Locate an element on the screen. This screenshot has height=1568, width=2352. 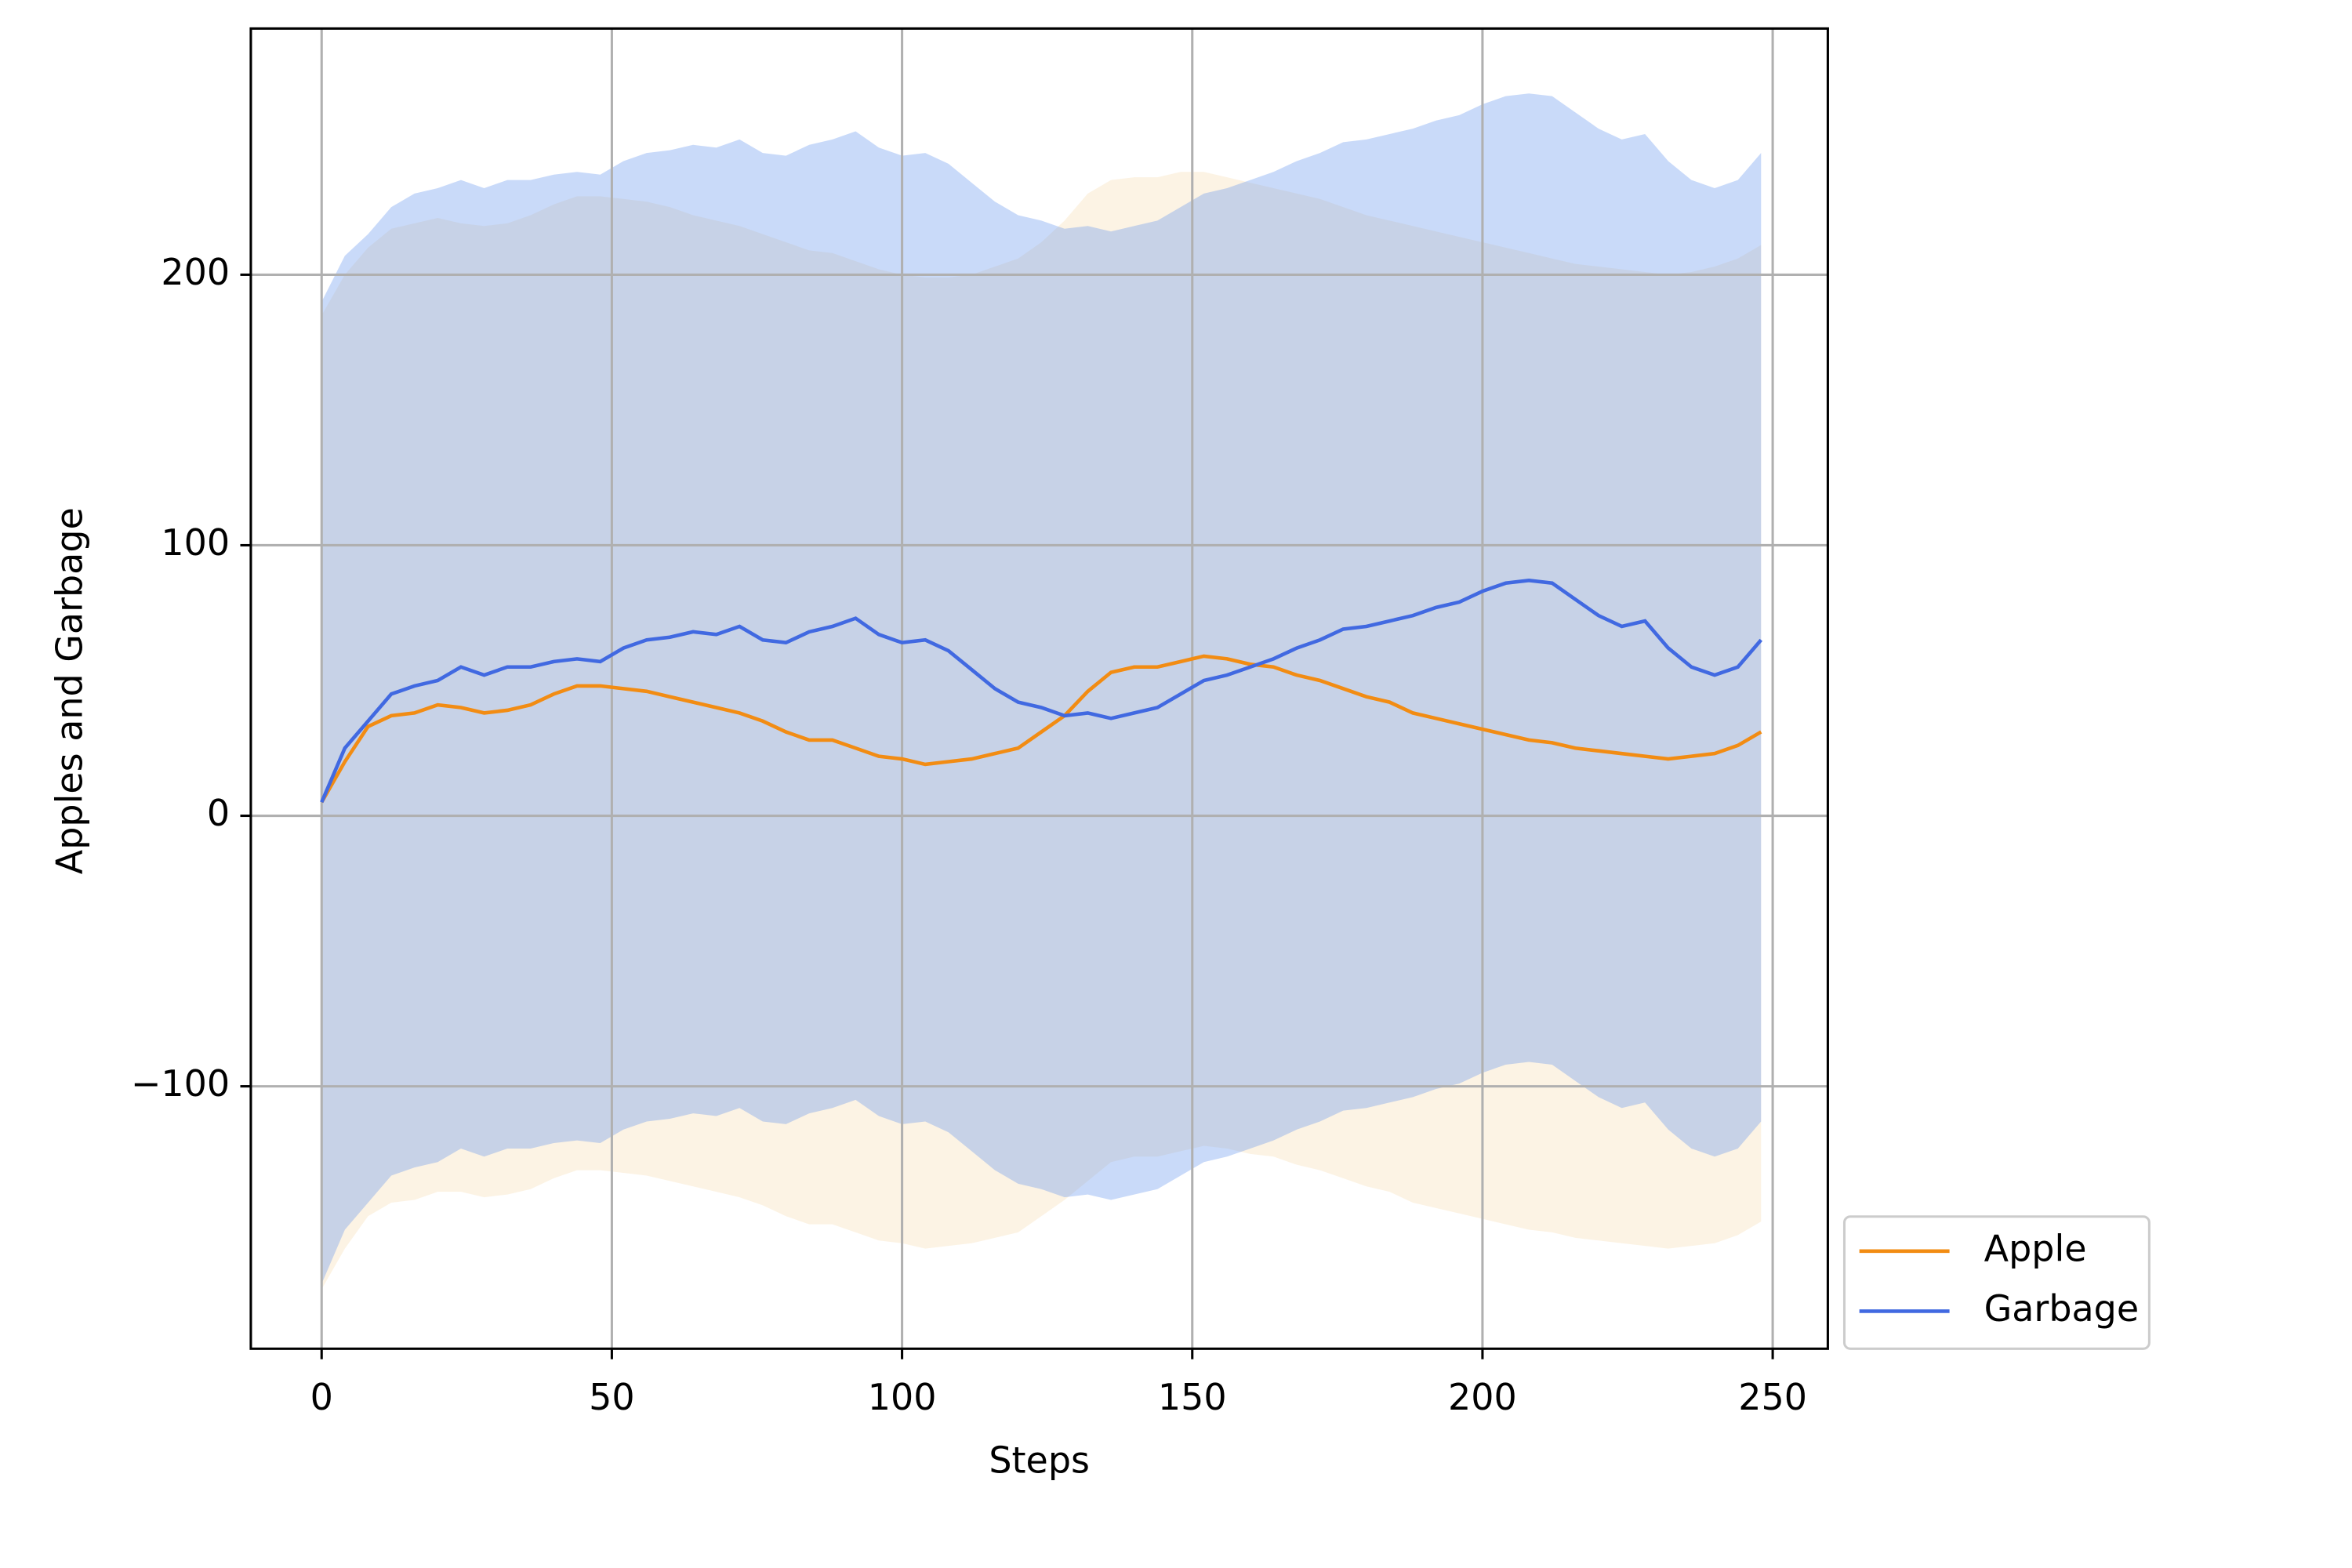
x-tick-label: 200 is located at coordinates (1482, 1397).